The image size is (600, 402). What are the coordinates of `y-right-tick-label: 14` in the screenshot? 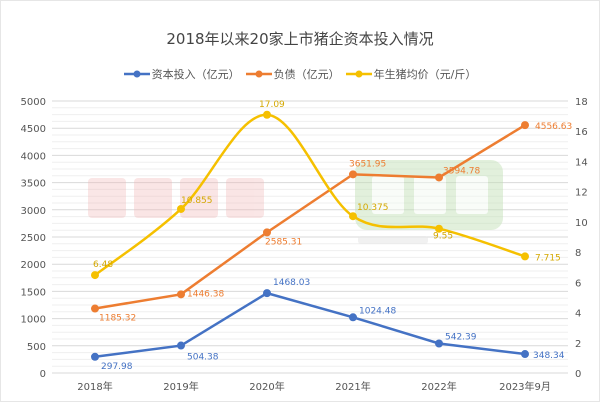 It's located at (581, 162).